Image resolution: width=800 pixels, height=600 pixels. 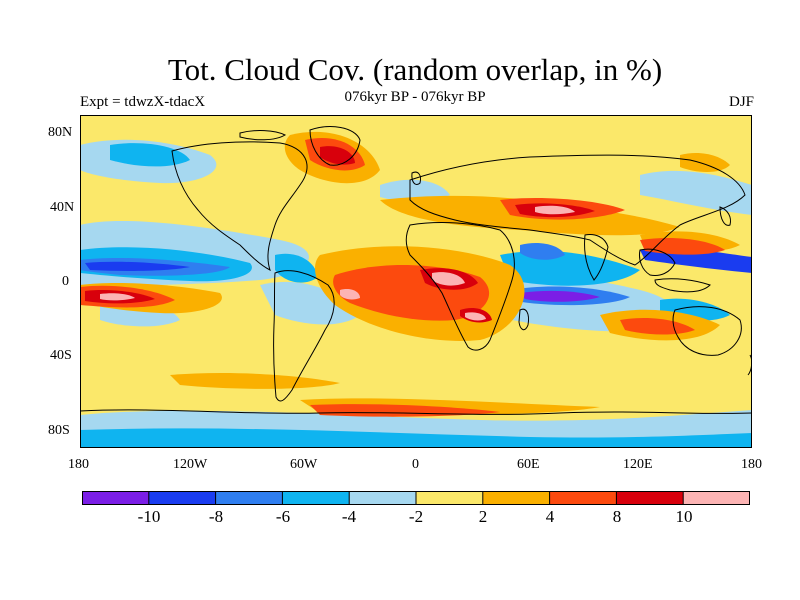 I want to click on coastline-southeast-asia, so click(x=657, y=262).